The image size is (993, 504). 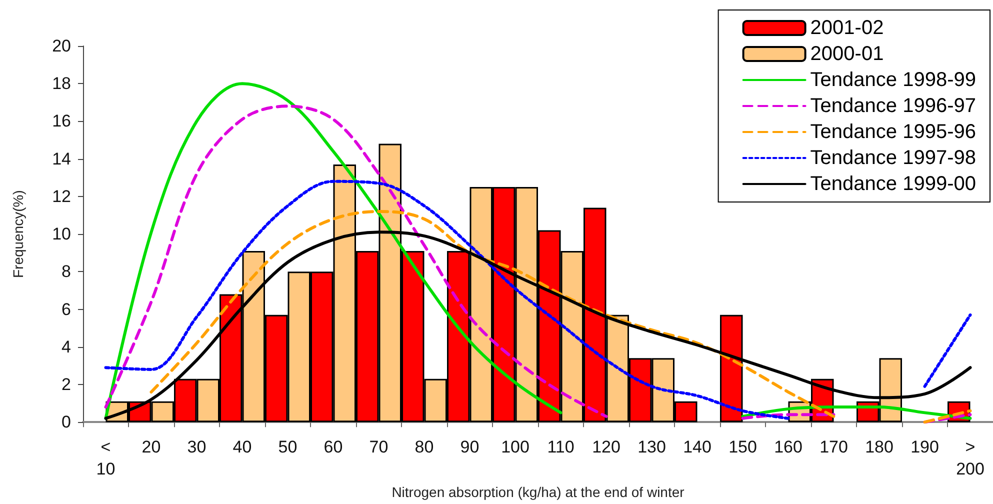 What do you see at coordinates (61, 121) in the screenshot?
I see `y-tick-label: 16` at bounding box center [61, 121].